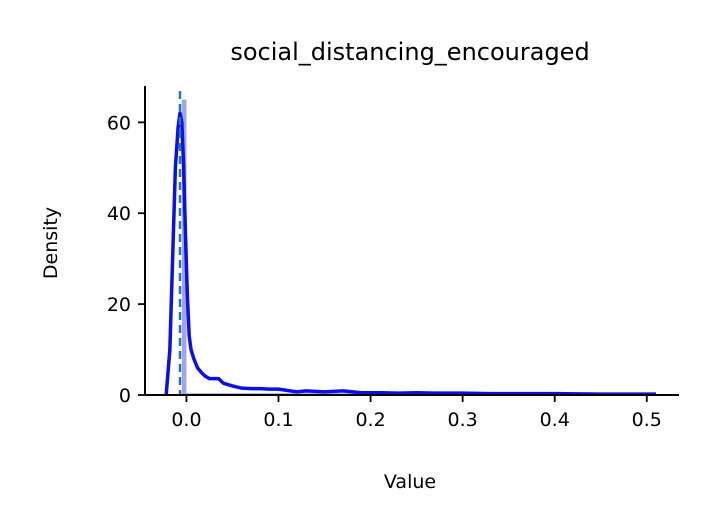 Image resolution: width=708 pixels, height=531 pixels. I want to click on x-tick-label: 0.3, so click(463, 420).